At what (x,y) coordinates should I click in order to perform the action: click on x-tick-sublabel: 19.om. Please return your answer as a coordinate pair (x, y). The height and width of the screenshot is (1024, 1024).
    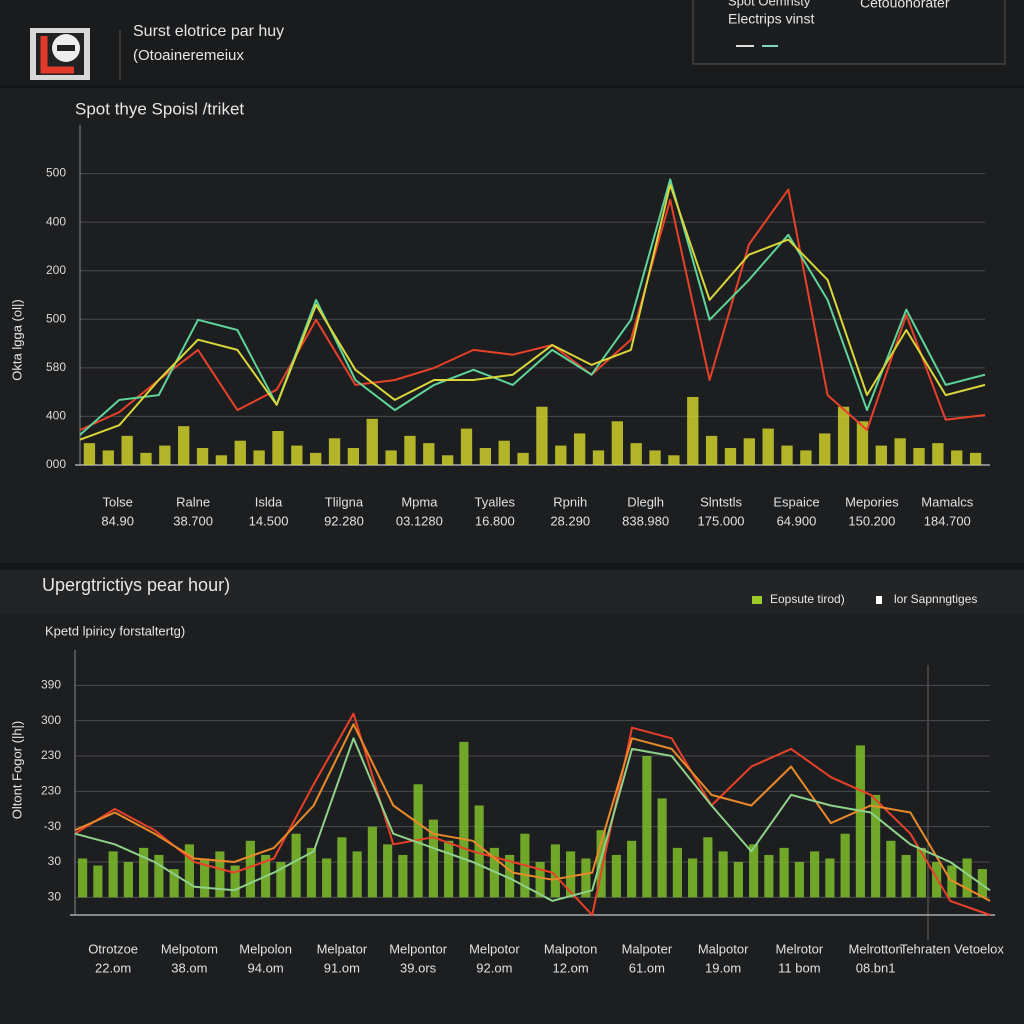
    Looking at the image, I should click on (723, 967).